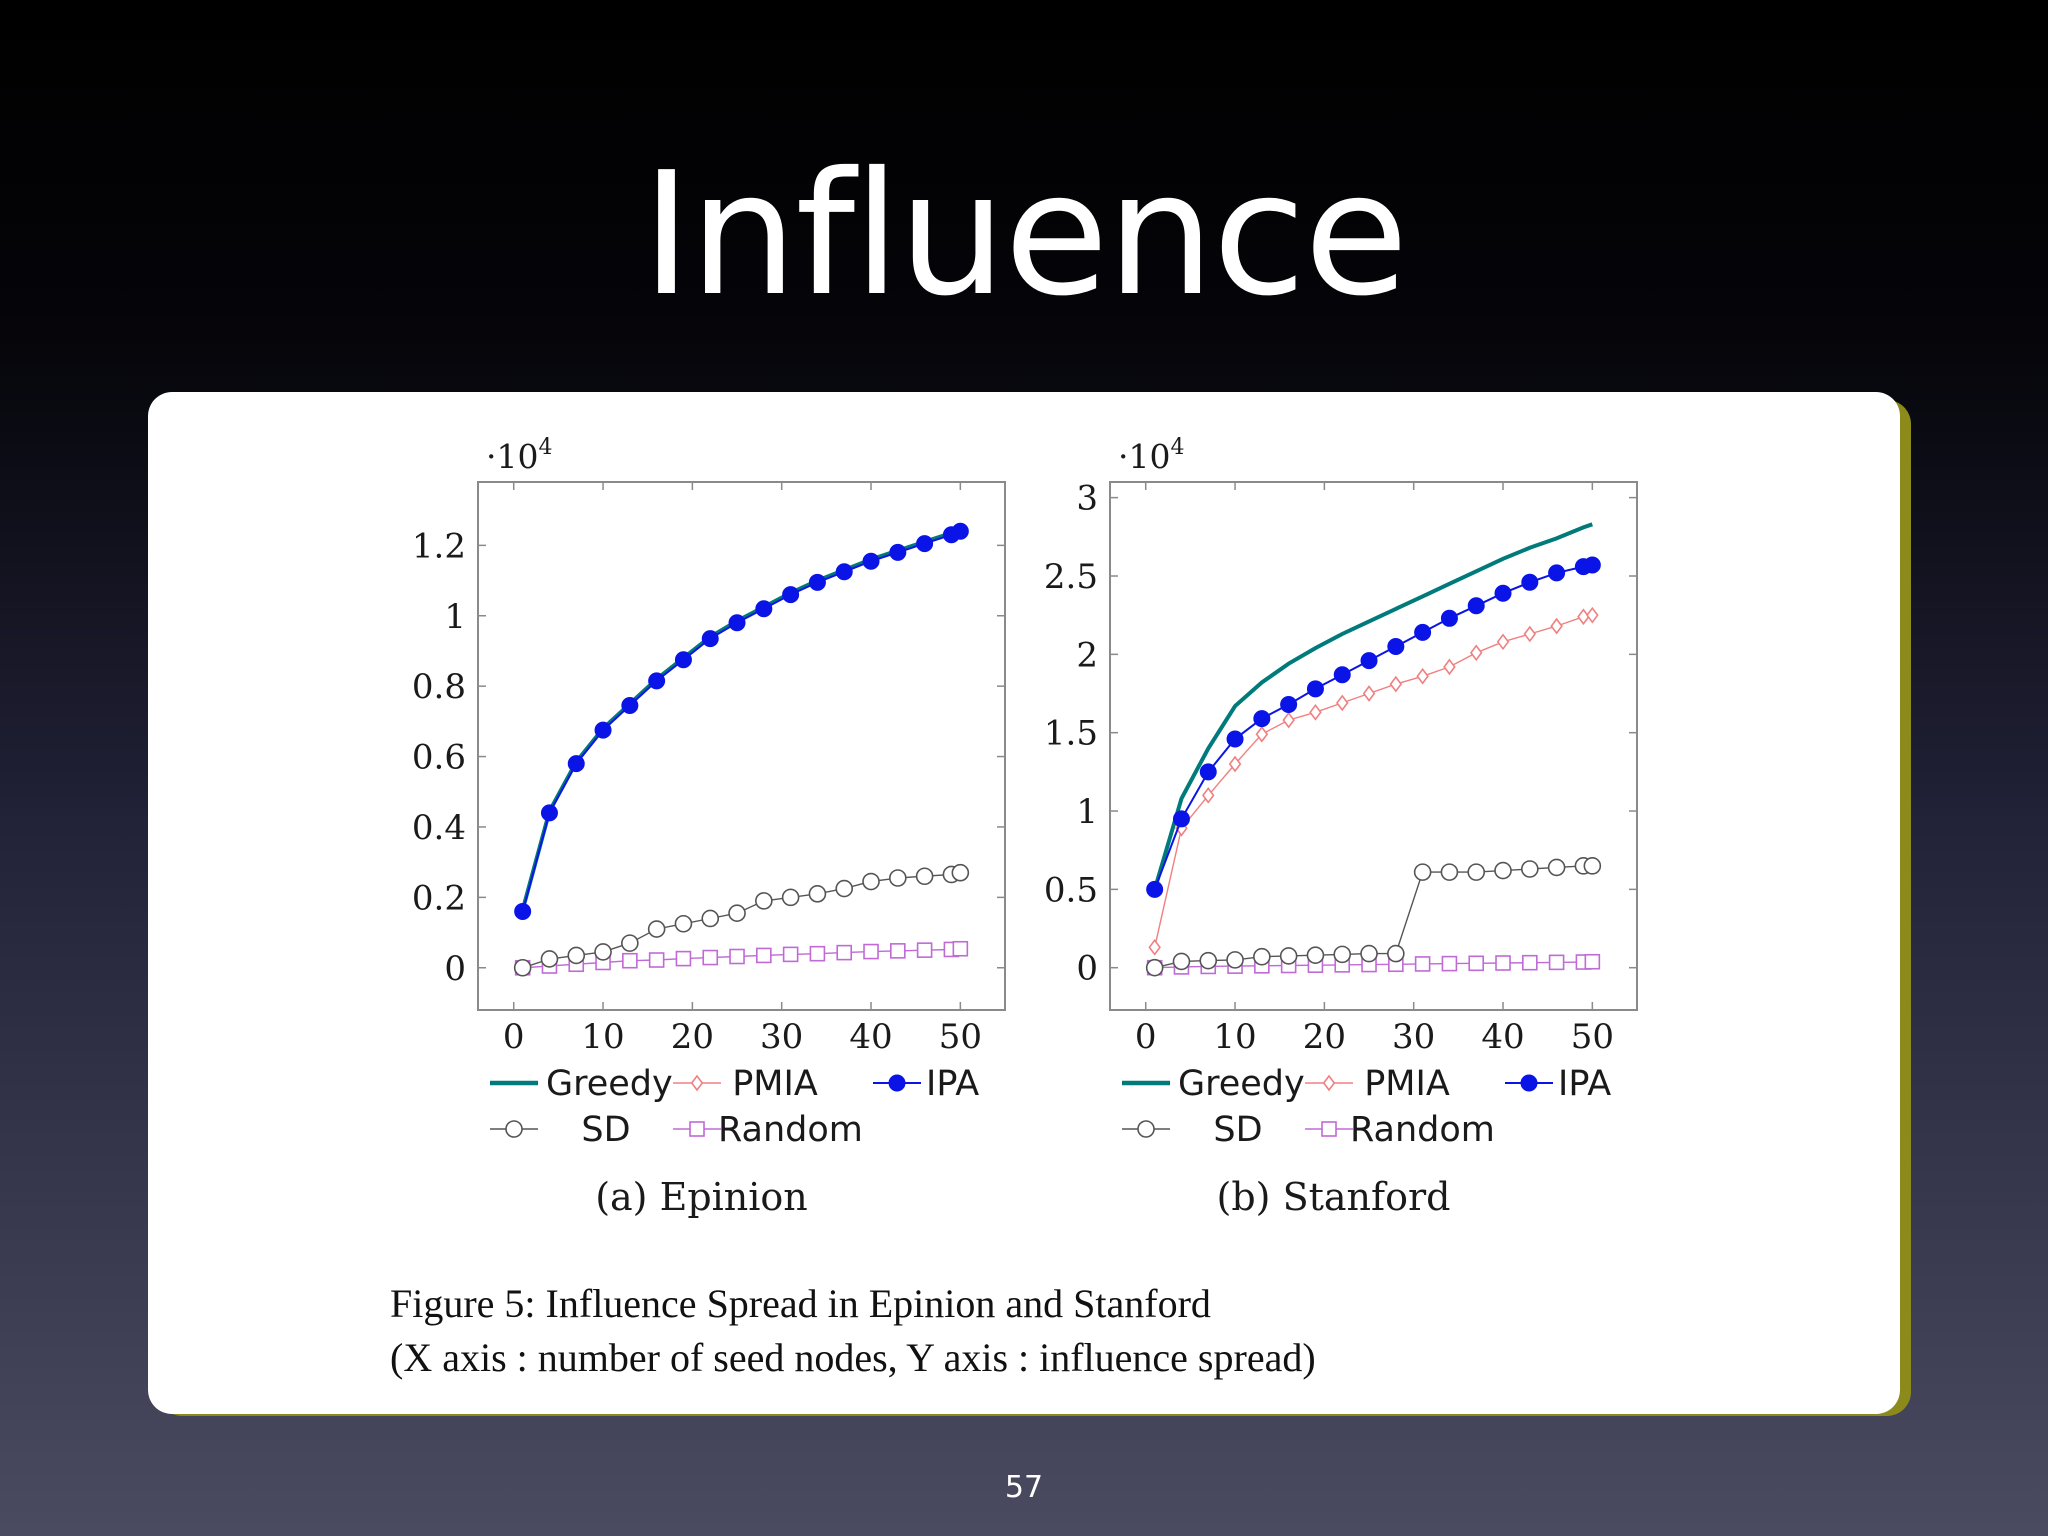 The width and height of the screenshot is (2048, 1536). Describe the element at coordinates (455, 617) in the screenshot. I see `y-tick-label: 1` at that location.